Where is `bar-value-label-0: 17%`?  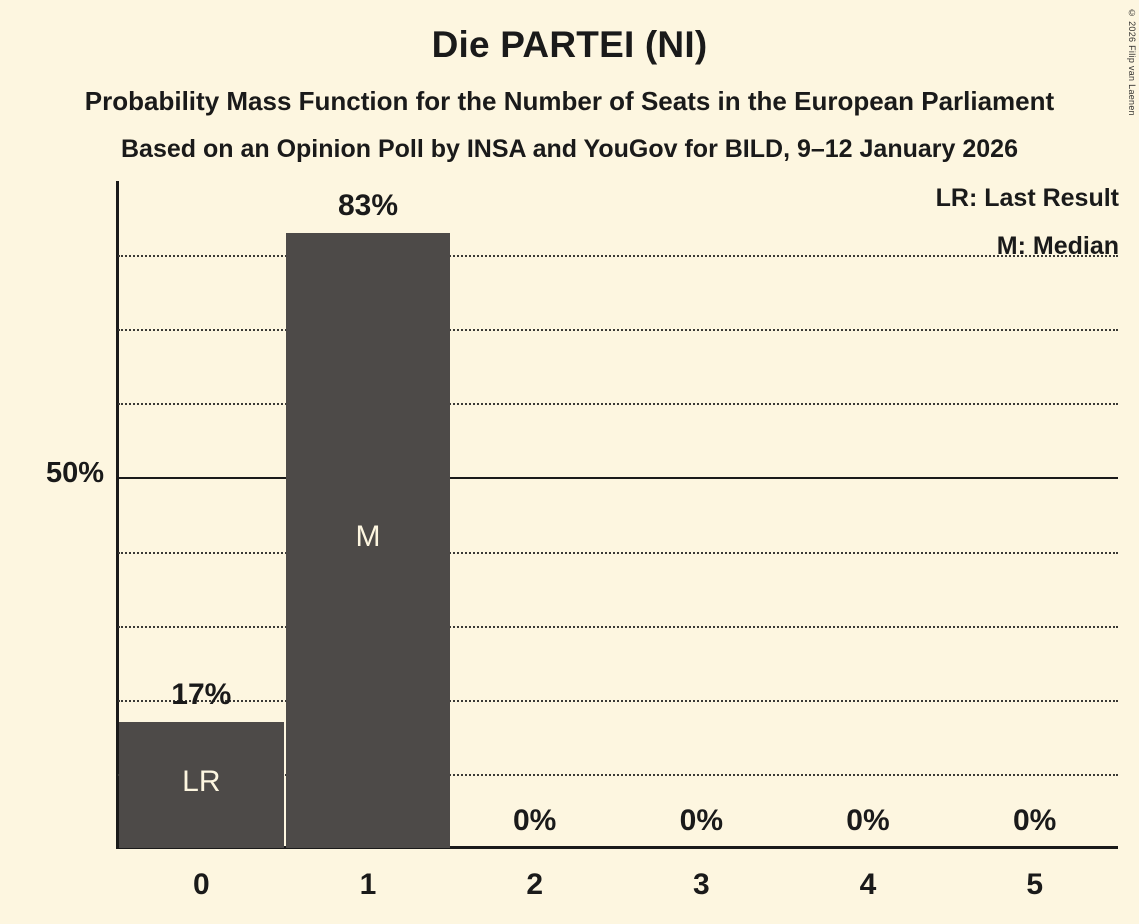
bar-value-label-0: 17% is located at coordinates (201, 694).